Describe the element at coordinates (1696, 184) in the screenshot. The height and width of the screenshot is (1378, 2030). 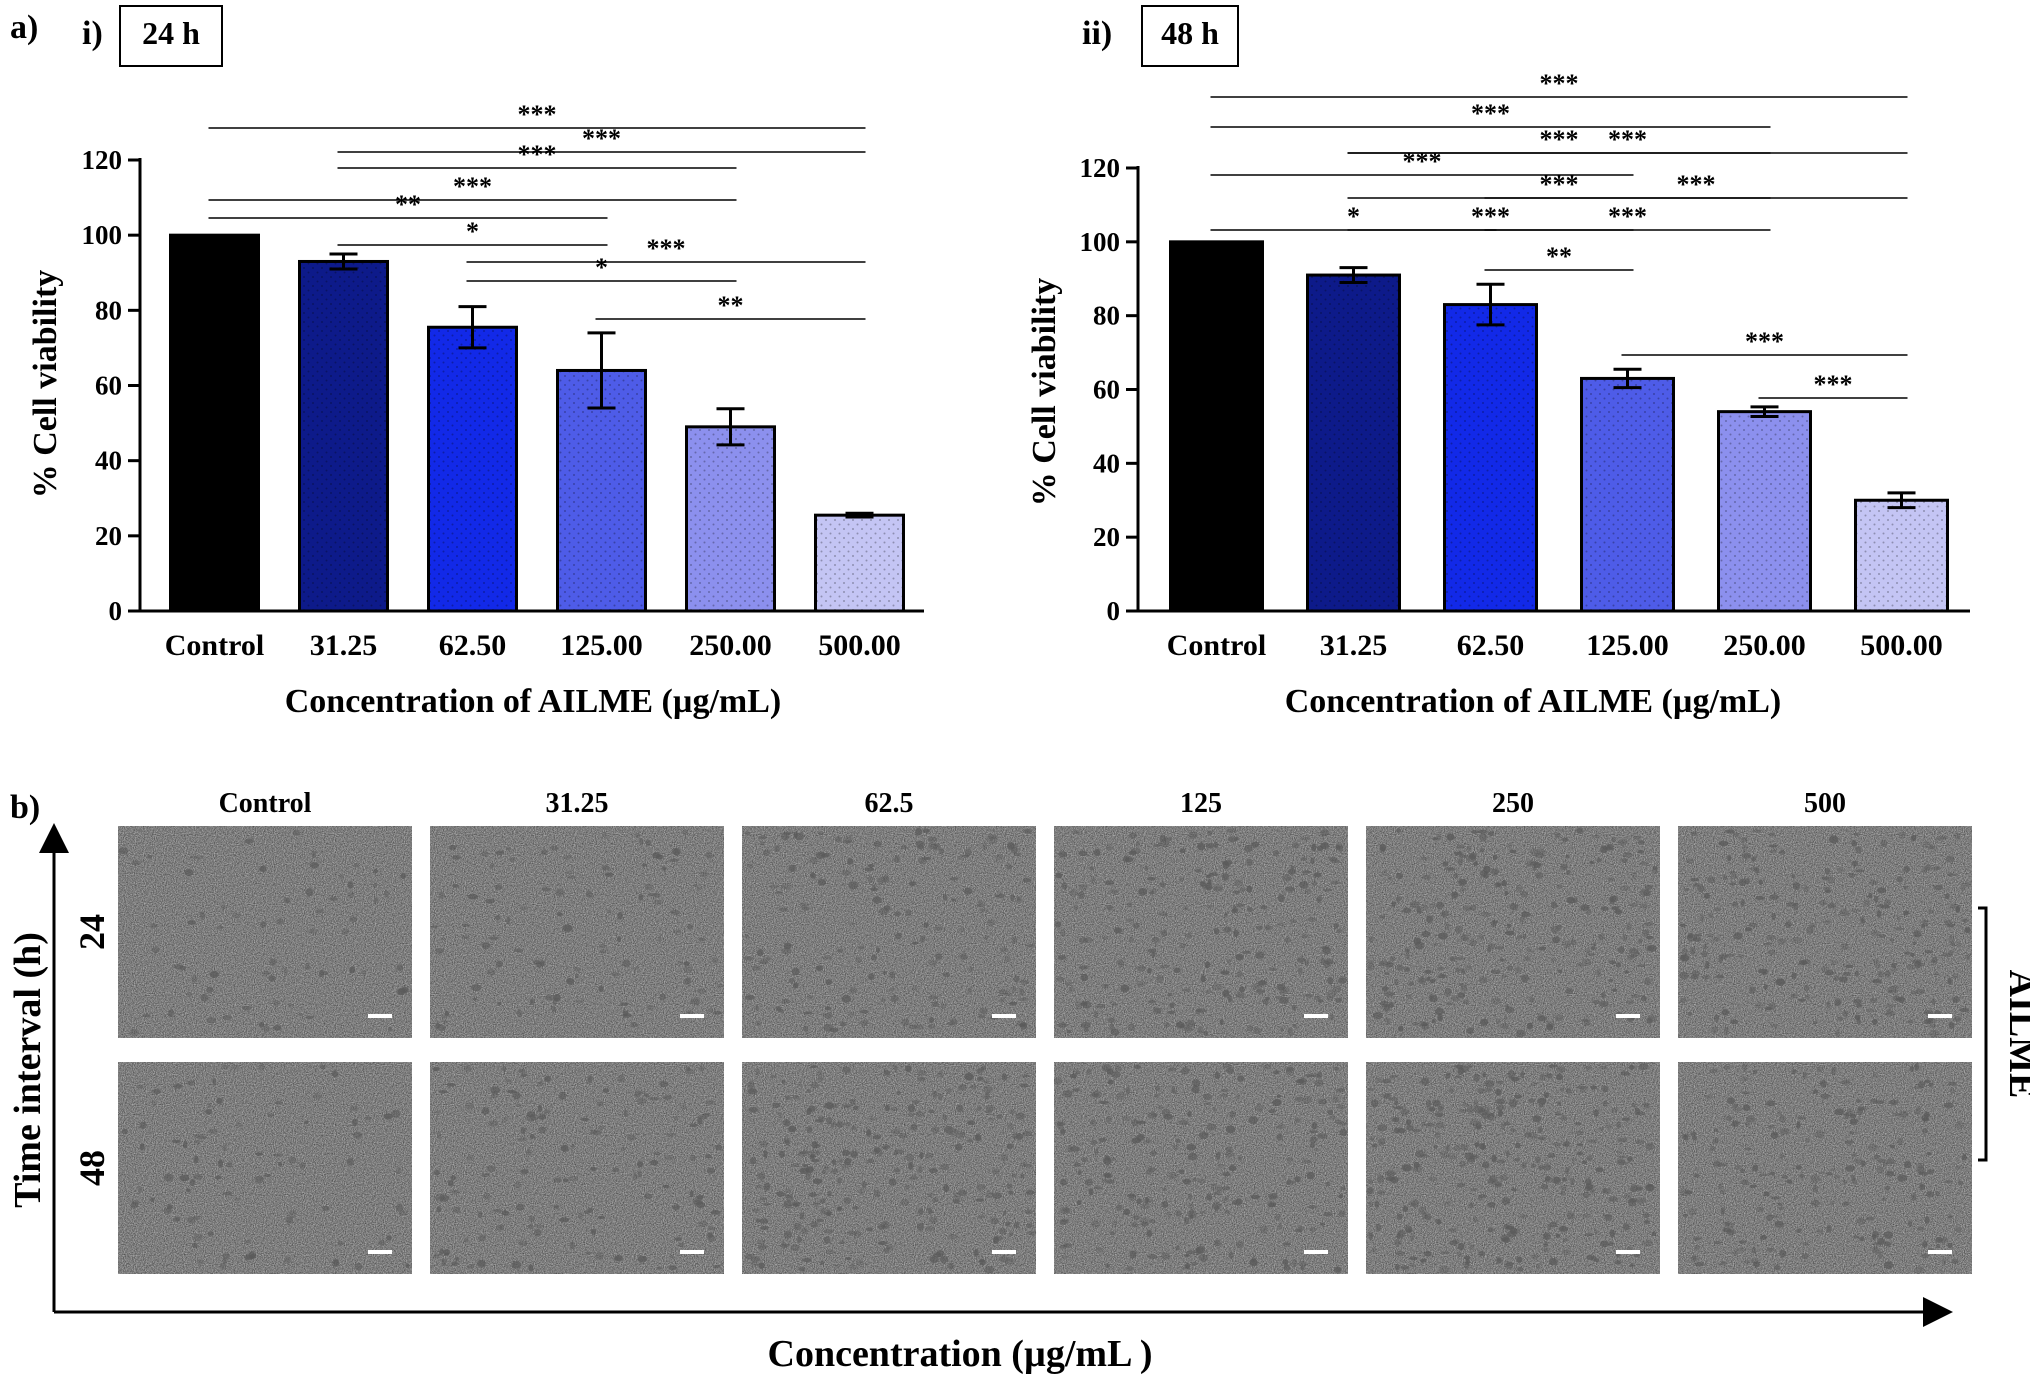
I see `chart-48h-significance-label-6: ***` at that location.